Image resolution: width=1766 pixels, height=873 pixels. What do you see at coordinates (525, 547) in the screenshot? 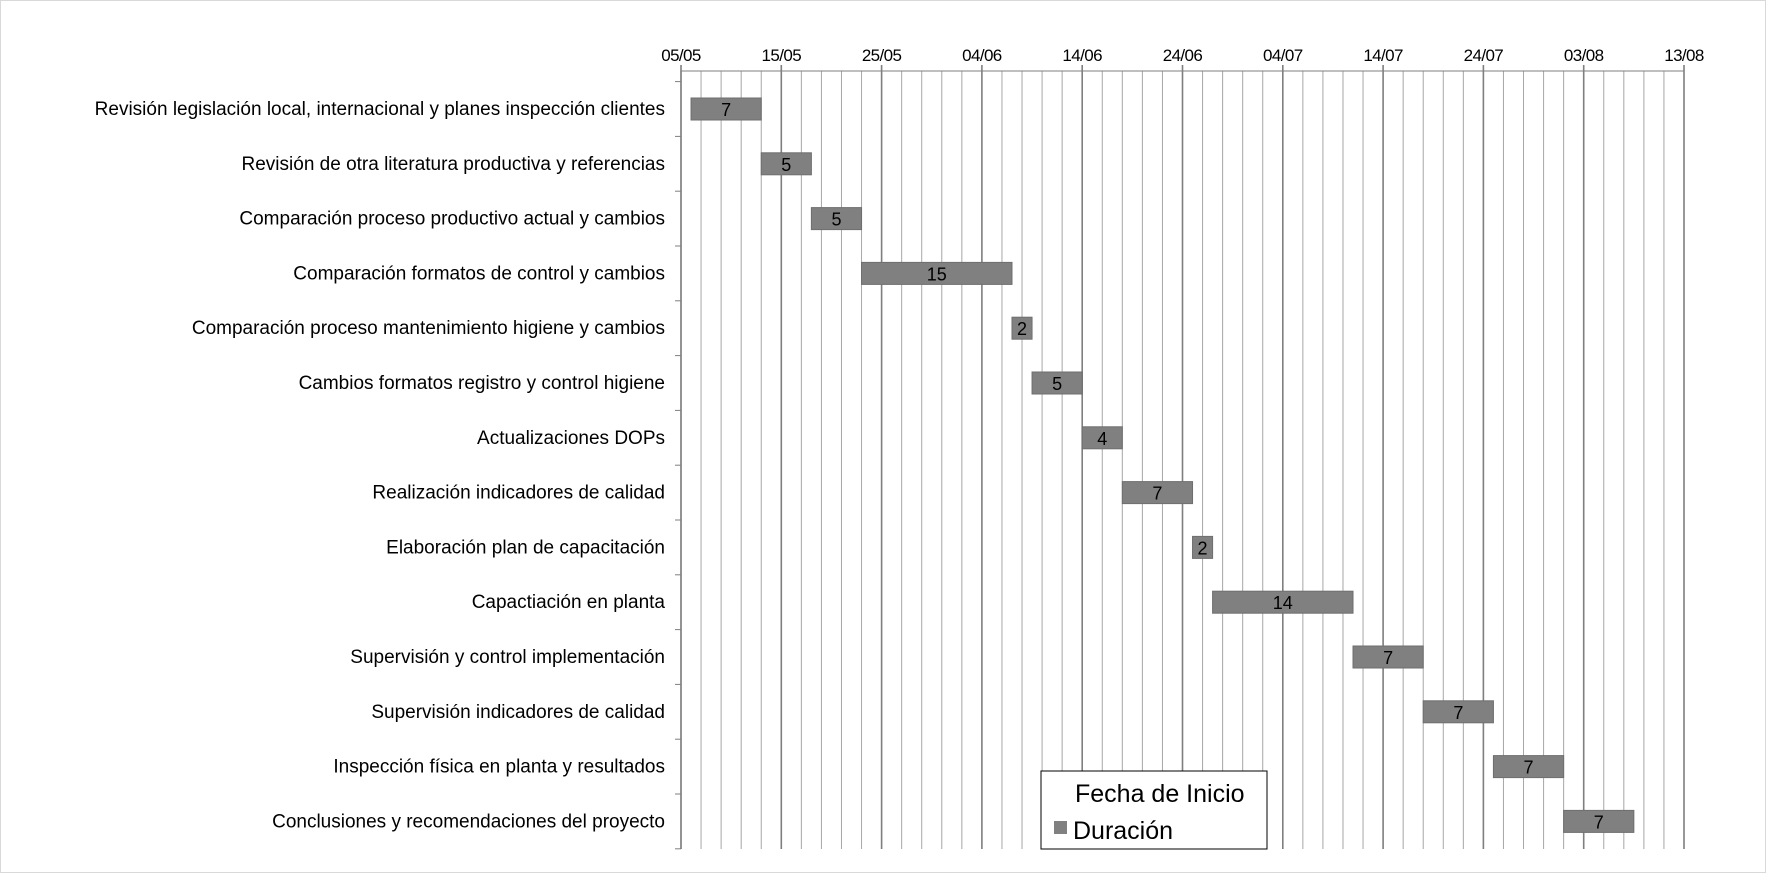
I see `task-label: Elaboración plan de capacitación` at bounding box center [525, 547].